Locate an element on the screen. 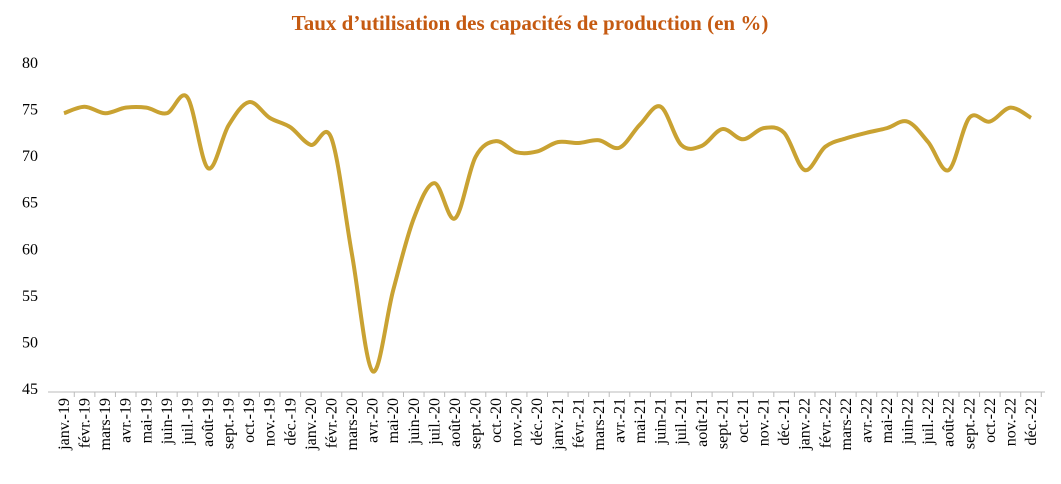 This screenshot has height=484, width=1061. x-tick-label: oct.-20 is located at coordinates (496, 420).